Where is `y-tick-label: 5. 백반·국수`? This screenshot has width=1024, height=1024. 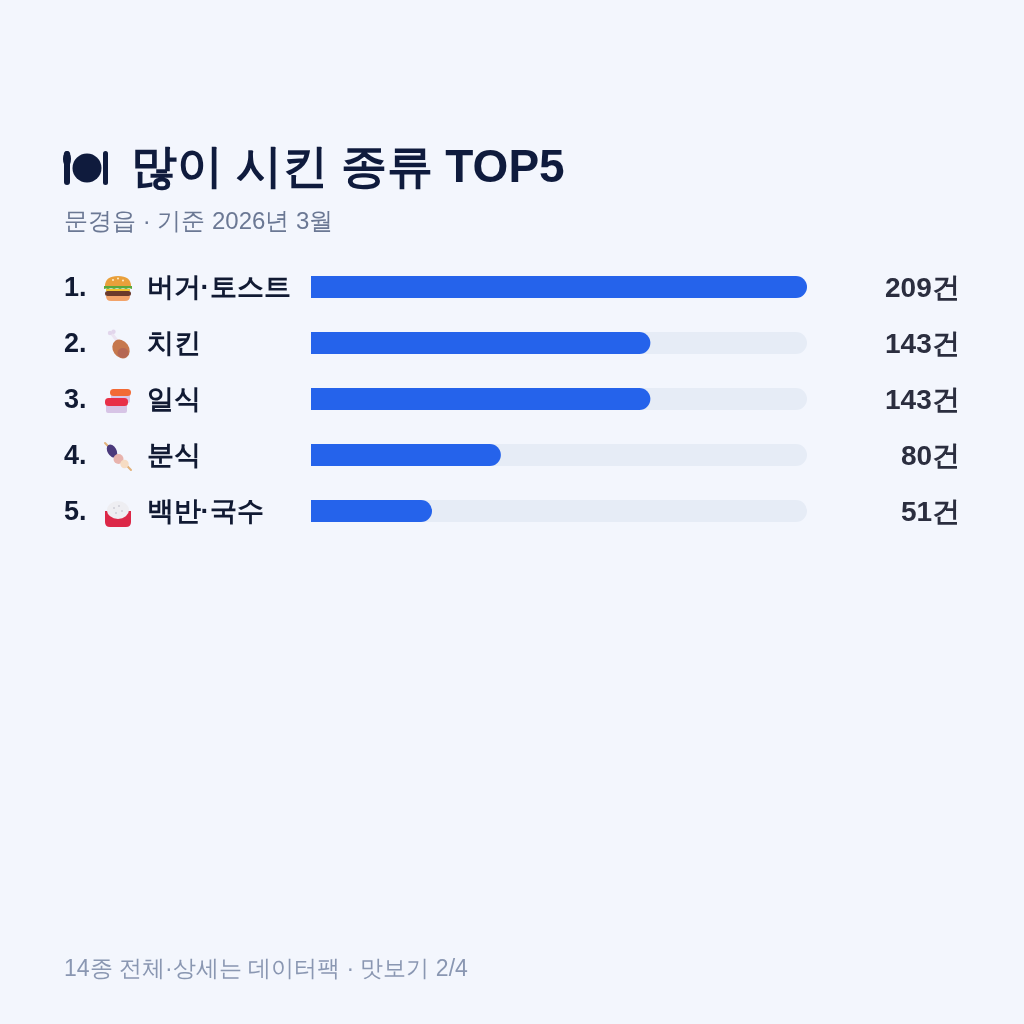
y-tick-label: 5. 백반·국수 is located at coordinates (164, 511).